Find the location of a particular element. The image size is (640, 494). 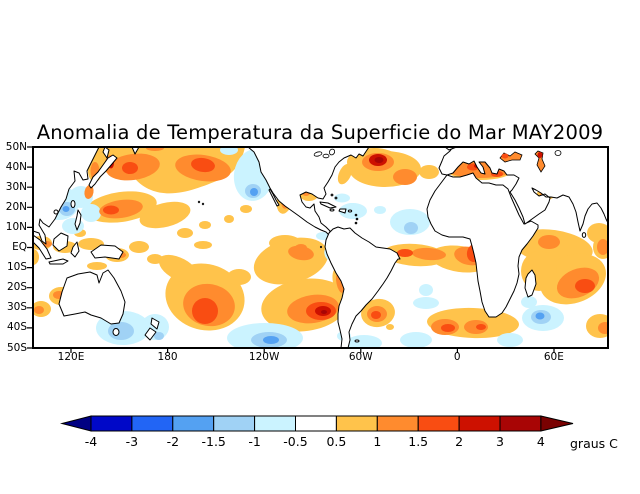

colorbar-tick-2: 2 is located at coordinates (459, 441).